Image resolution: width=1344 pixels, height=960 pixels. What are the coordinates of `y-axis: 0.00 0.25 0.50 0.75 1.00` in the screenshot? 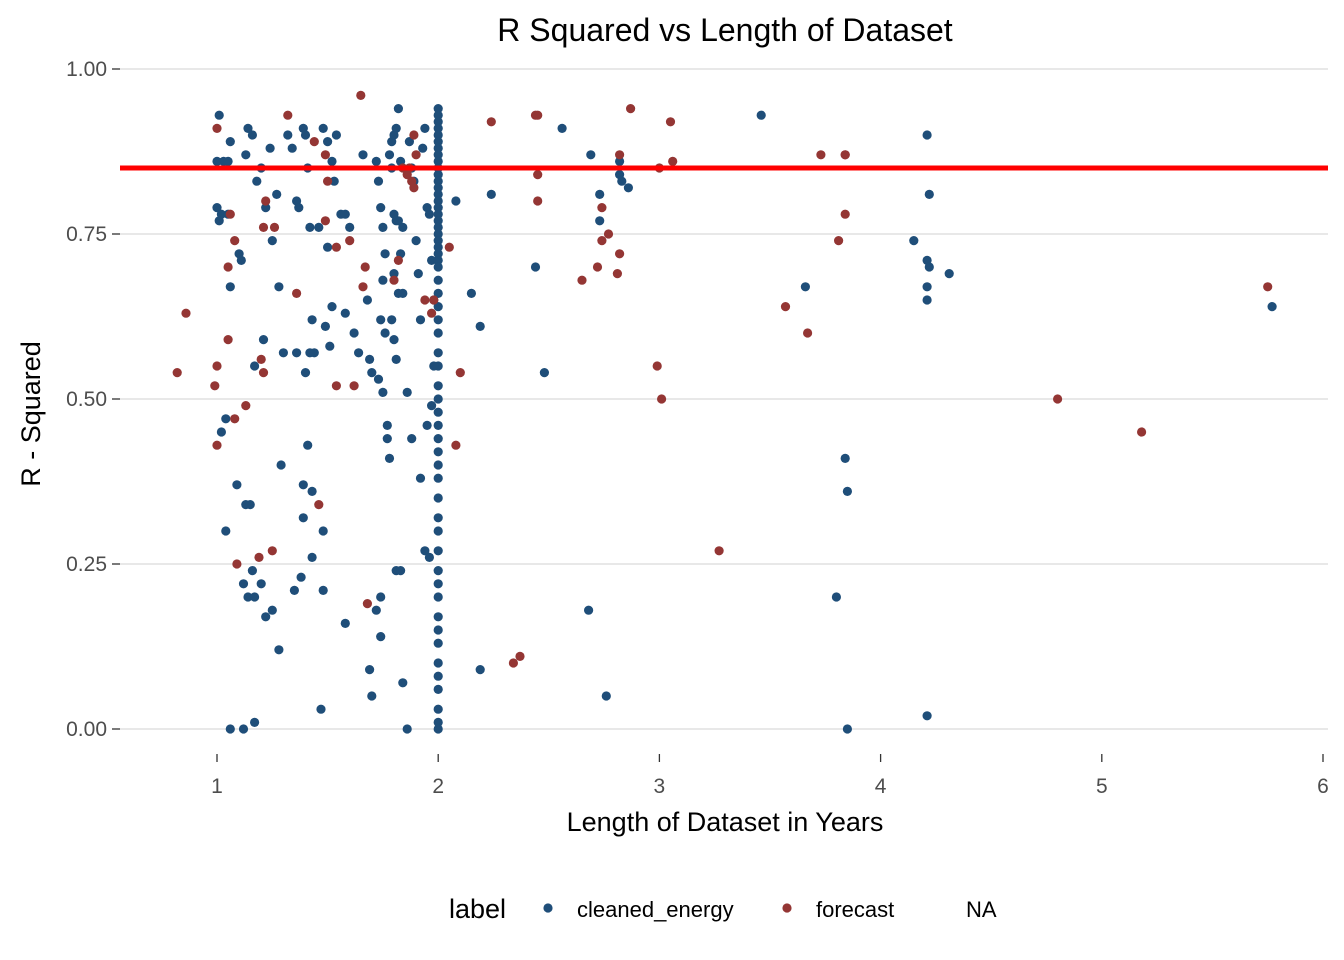 It's located at (93, 399).